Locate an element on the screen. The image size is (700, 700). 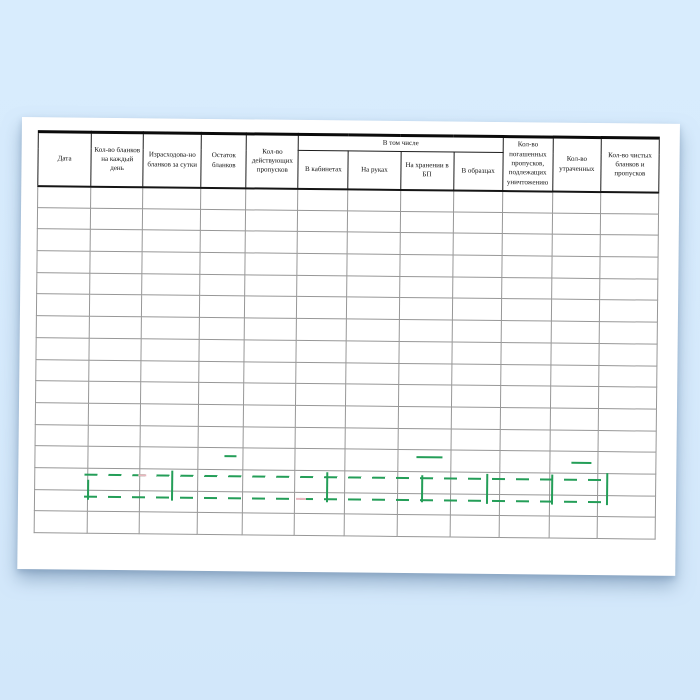
col-header-blanks-per-day: Кол-во бланков на каждый день is located at coordinates (117, 159).